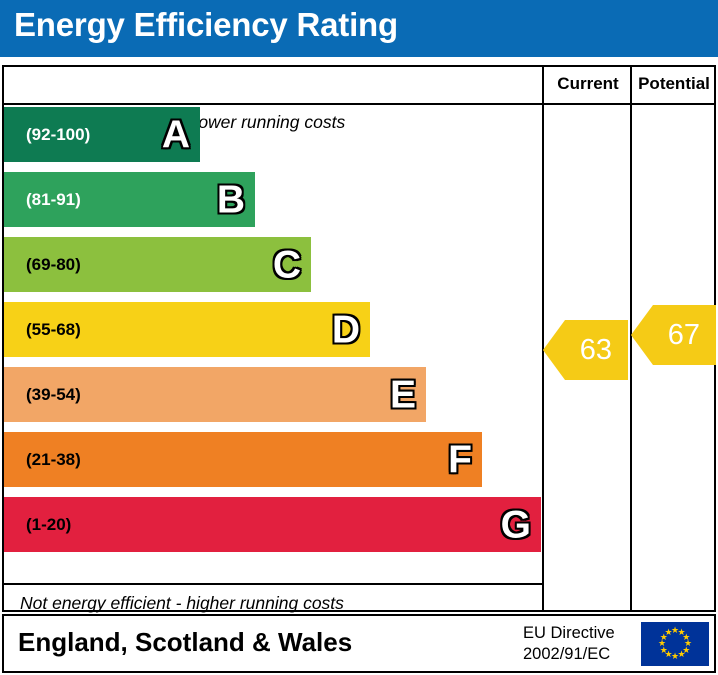 The width and height of the screenshot is (718, 675). I want to click on band-range-f: (21-38), so click(53, 459).